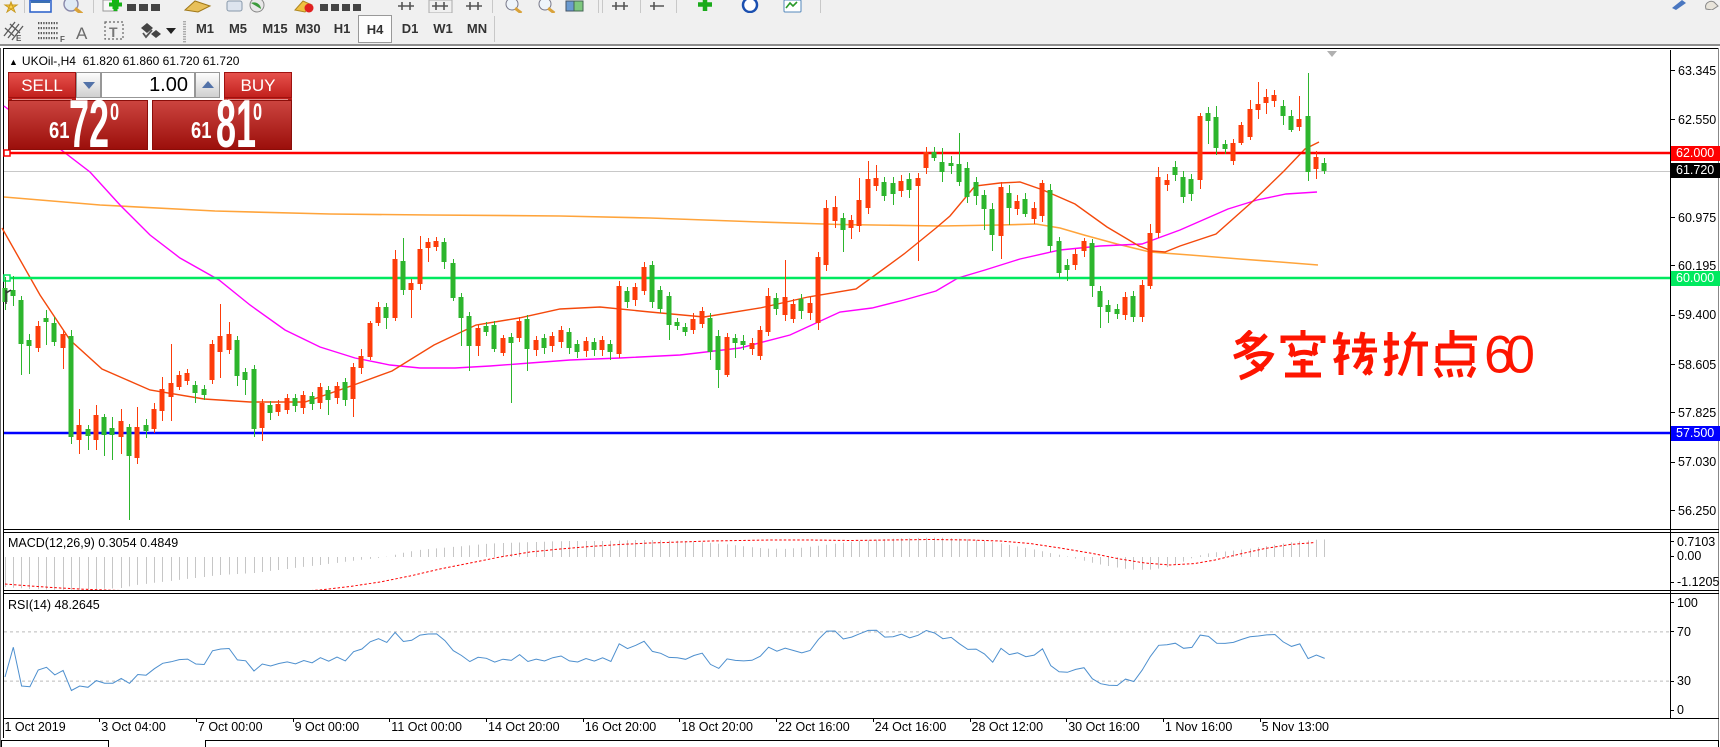 This screenshot has height=747, width=1720. I want to click on svg-text: E, so click(19, 38).